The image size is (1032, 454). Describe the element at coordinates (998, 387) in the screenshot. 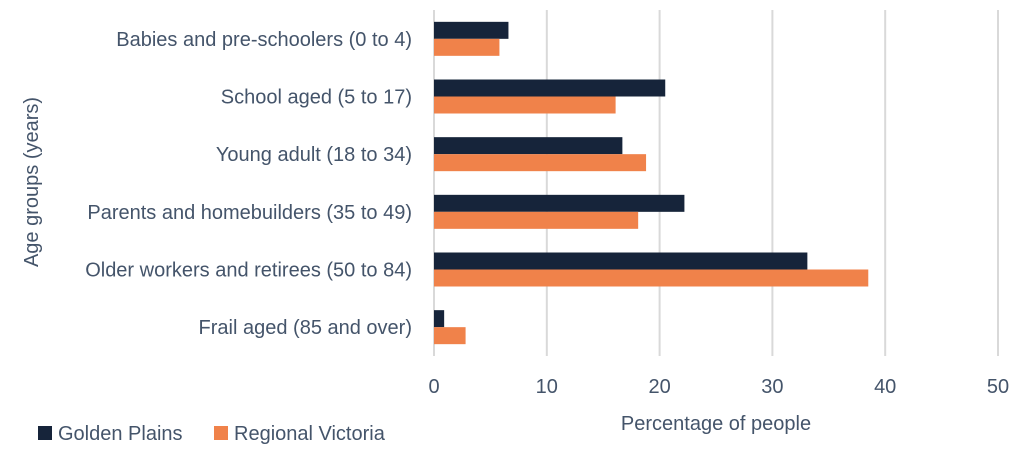

I see `x-tick-label: 50` at that location.